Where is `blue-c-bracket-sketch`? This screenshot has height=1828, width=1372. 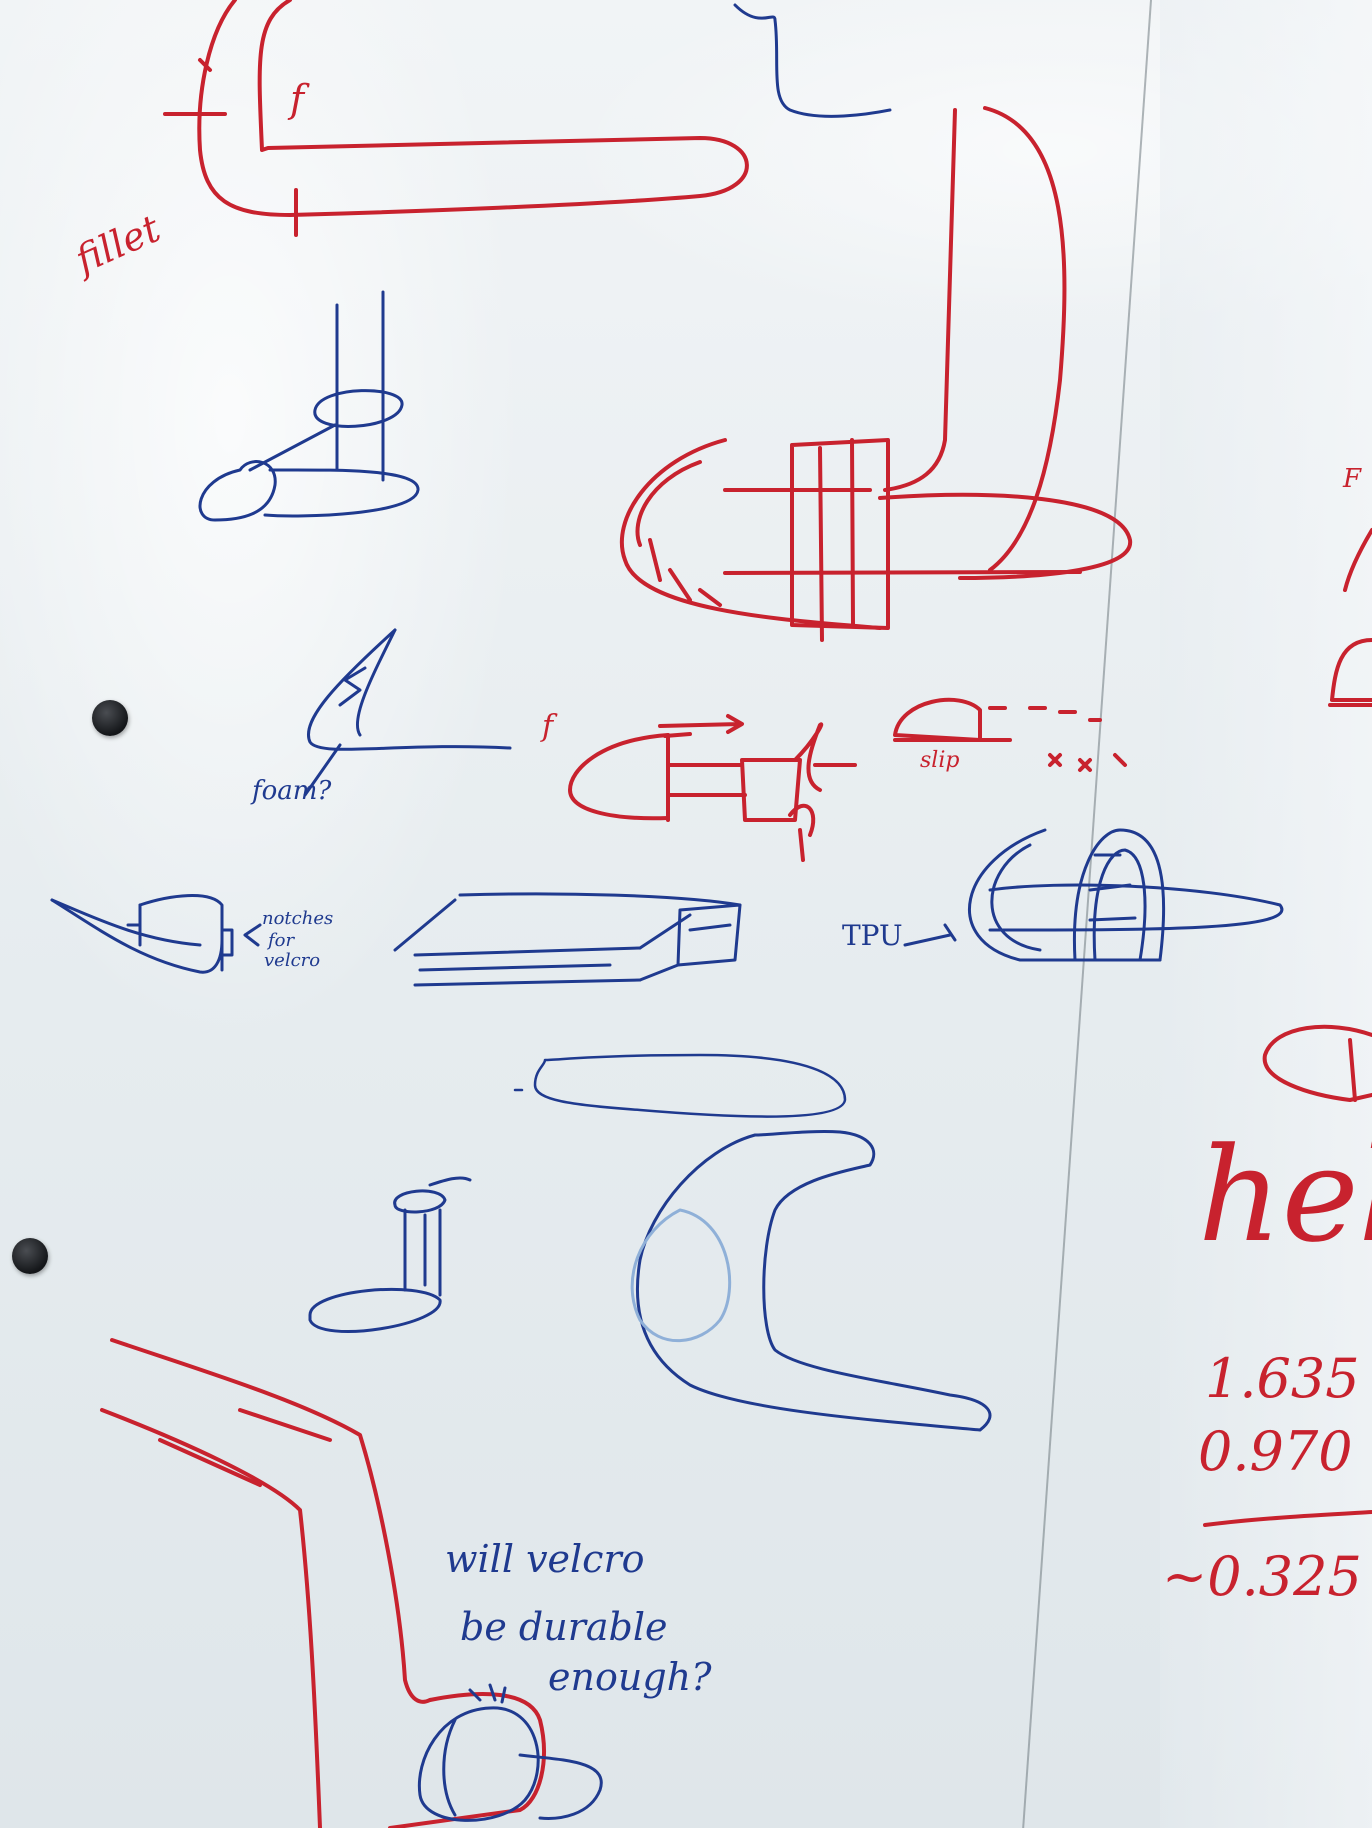
blue-c-bracket-sketch is located at coordinates (811, 1281).